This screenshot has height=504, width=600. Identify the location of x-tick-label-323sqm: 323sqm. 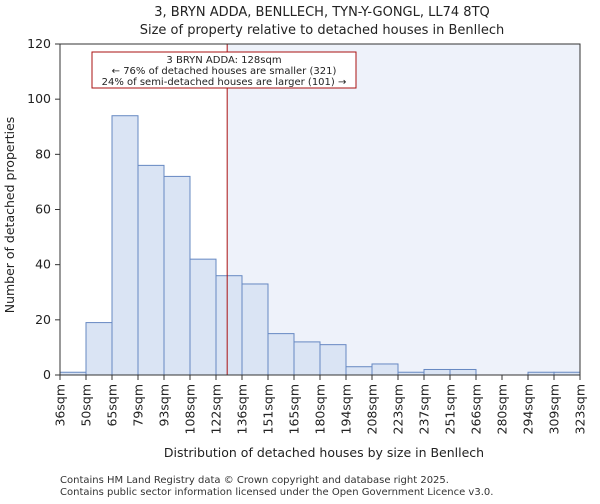
(580, 409).